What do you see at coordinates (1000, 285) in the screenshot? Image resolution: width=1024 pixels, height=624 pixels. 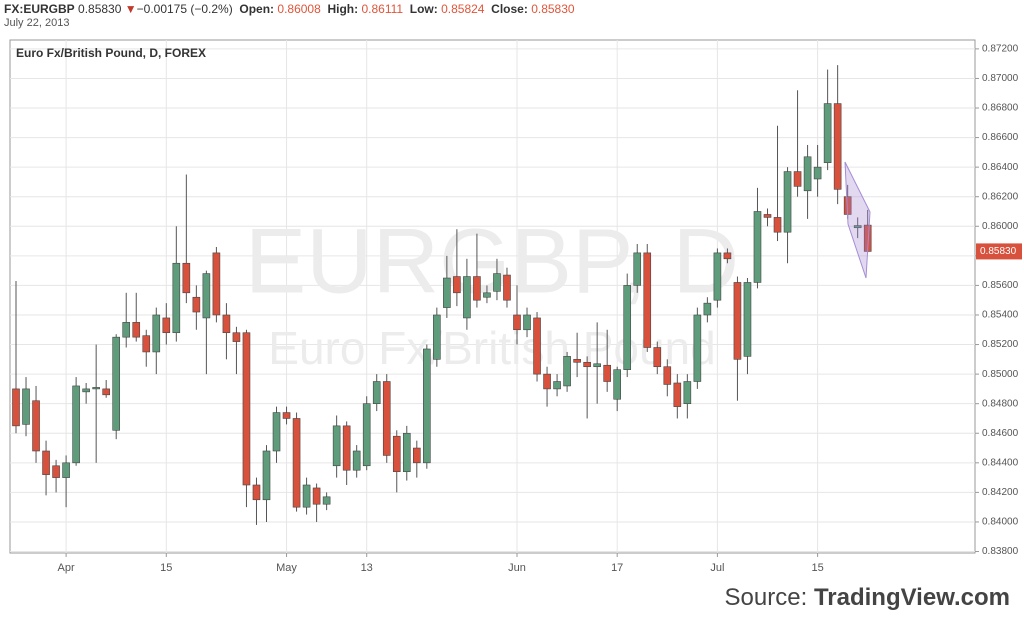 I see `y-tick-label: 0.85600` at bounding box center [1000, 285].